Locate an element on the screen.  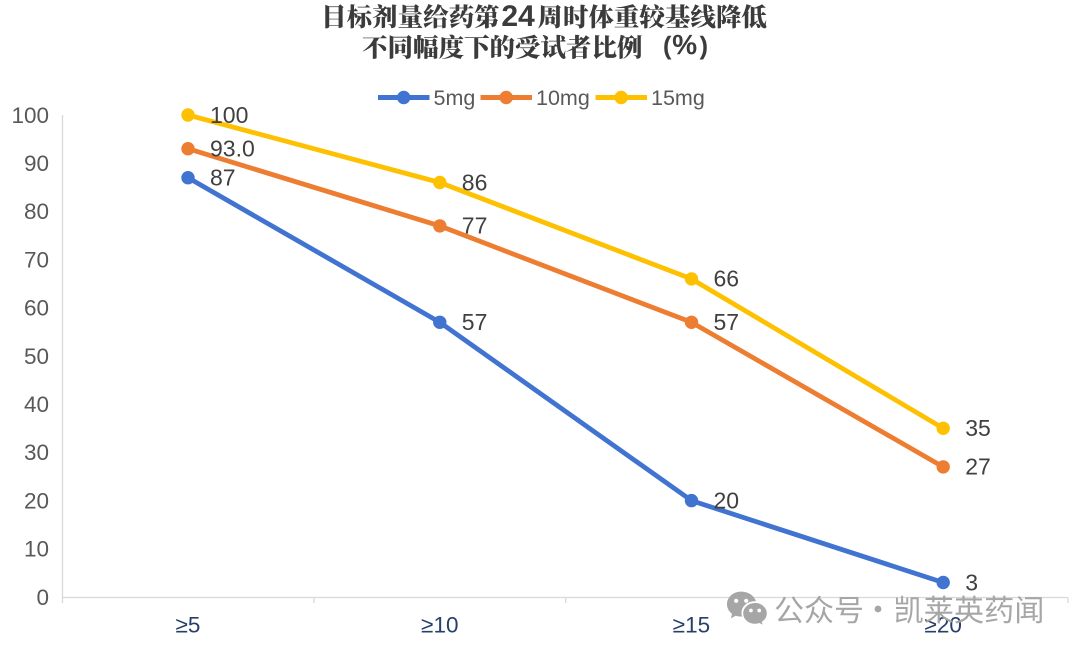
svg-text: 15mg is located at coordinates (678, 98).